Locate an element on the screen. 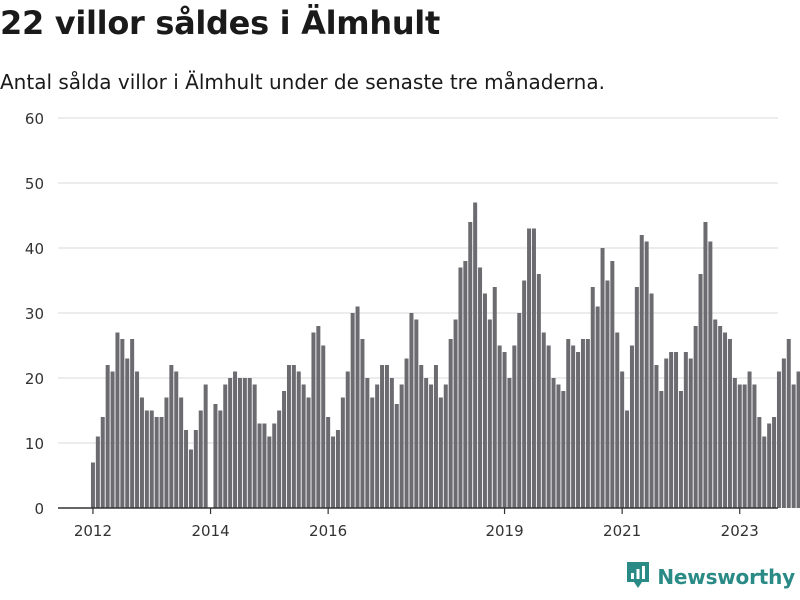 The image size is (800, 600). y-tick-label: 0 is located at coordinates (39, 509).